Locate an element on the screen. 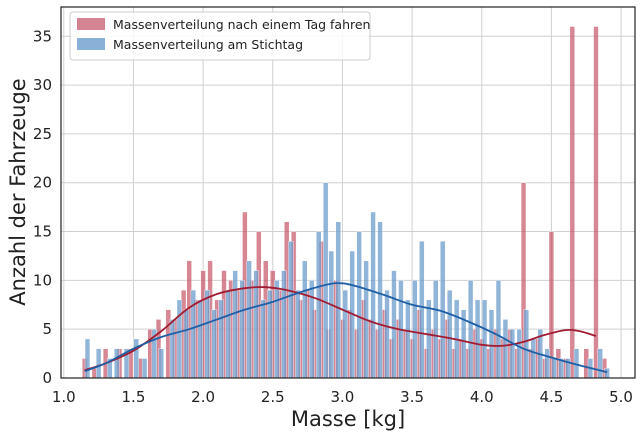 This screenshot has width=641, height=438. x-tick-label: 1.5 is located at coordinates (134, 397).